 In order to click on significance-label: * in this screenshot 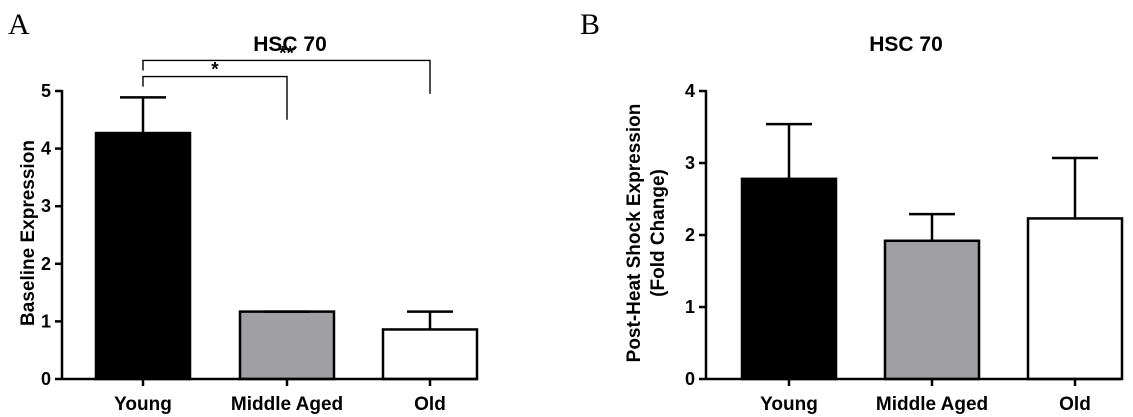, I will do `click(215, 70)`.